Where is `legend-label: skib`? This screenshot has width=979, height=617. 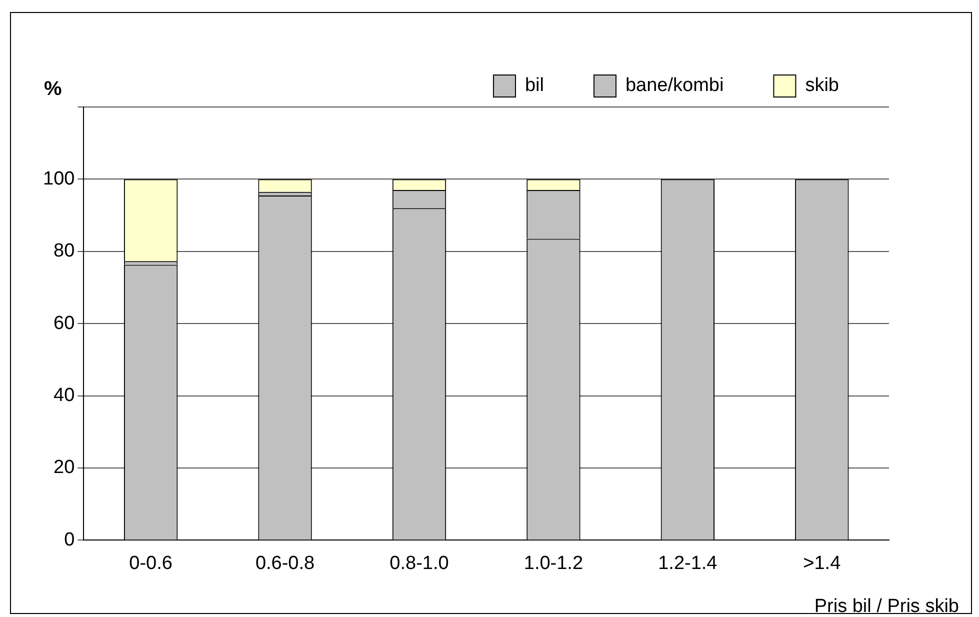 legend-label: skib is located at coordinates (822, 85).